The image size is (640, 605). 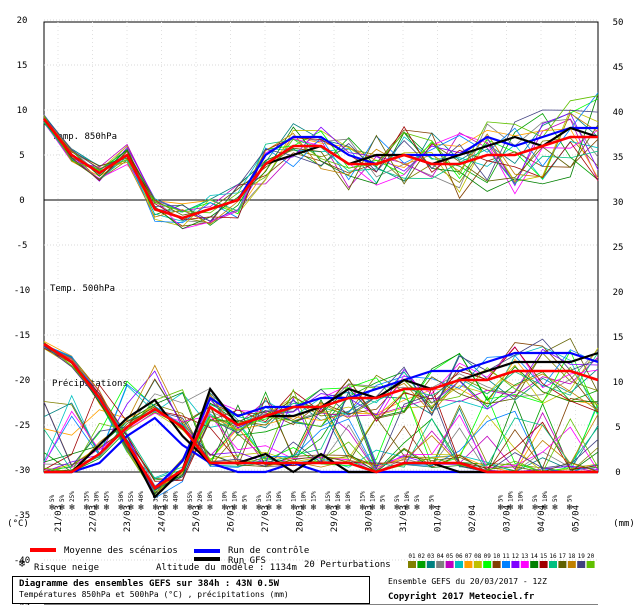 I want to click on perturbation-06-precip, so click(x=321, y=429).